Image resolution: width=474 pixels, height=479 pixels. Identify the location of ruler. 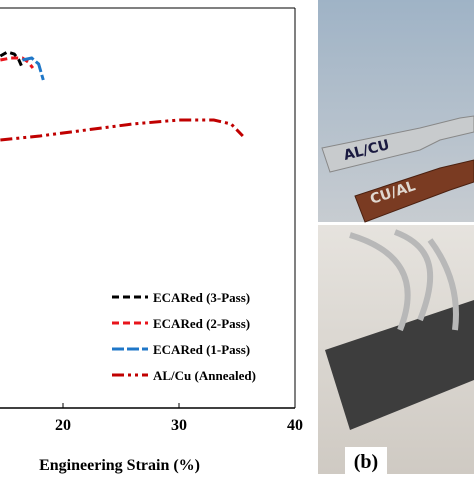
(399, 365).